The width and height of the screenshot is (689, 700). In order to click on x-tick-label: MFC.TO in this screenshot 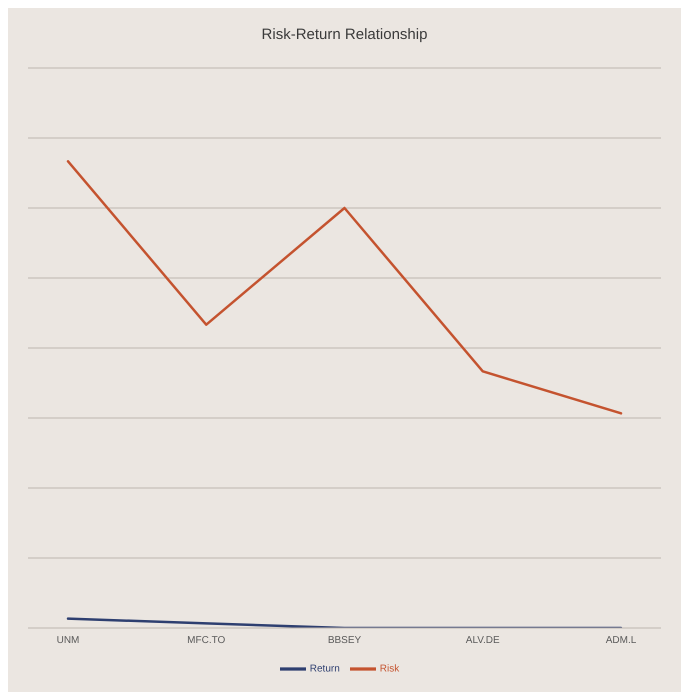, I will do `click(206, 640)`.